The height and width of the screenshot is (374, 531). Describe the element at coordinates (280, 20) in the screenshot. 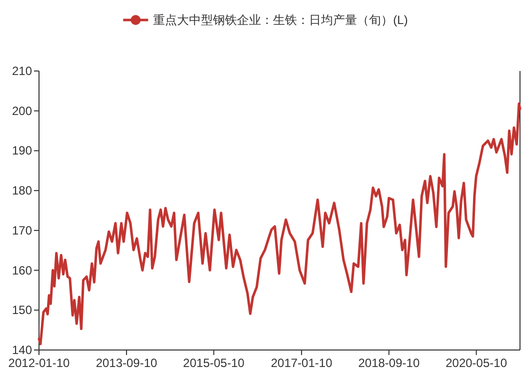

I see `legend-label: 重点大中型钢铁企业：生铁：日均产量（旬）(L)` at that location.